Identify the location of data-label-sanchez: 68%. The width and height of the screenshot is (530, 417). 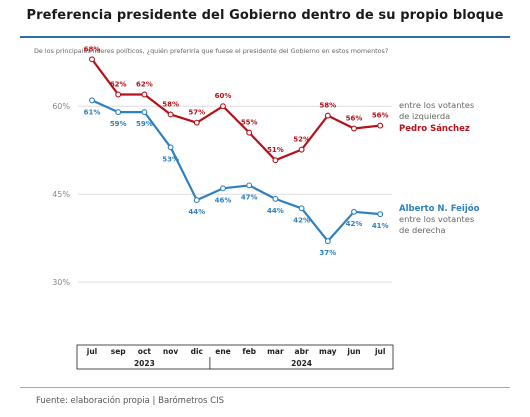
(92, 49).